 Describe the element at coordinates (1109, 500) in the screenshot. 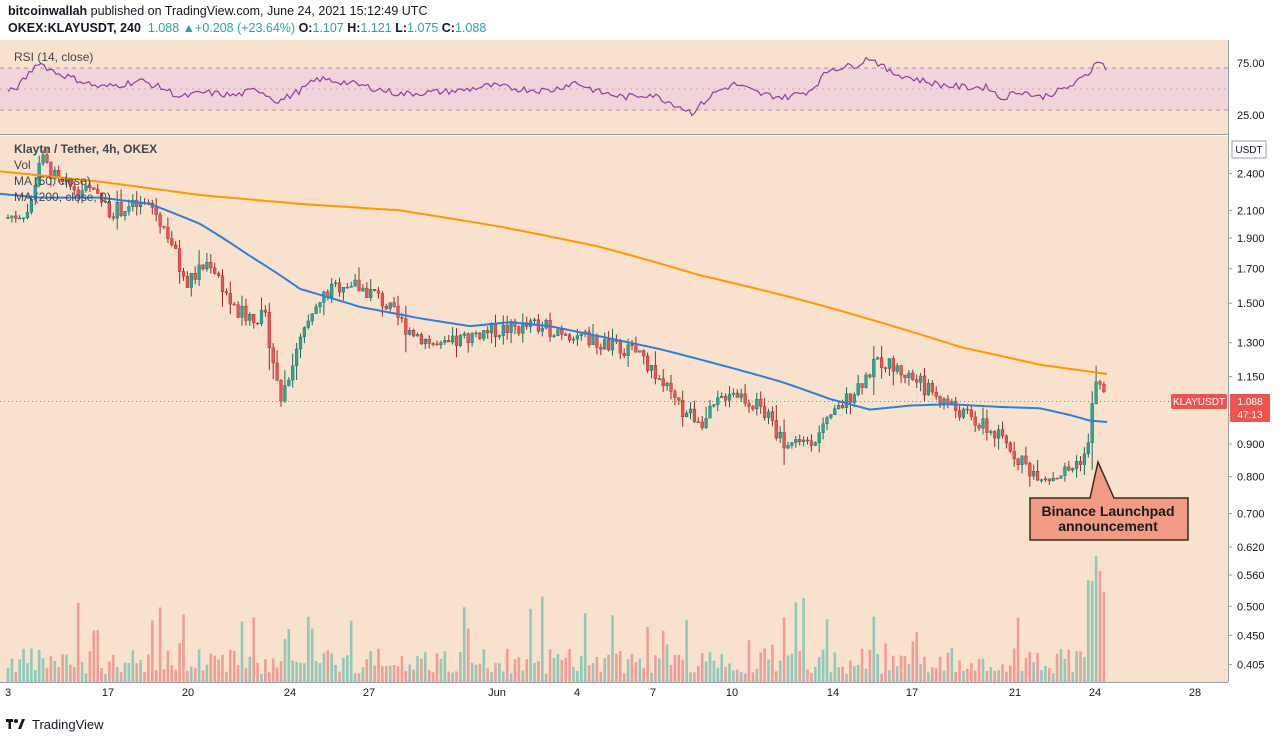

I see `annotation-callout` at that location.